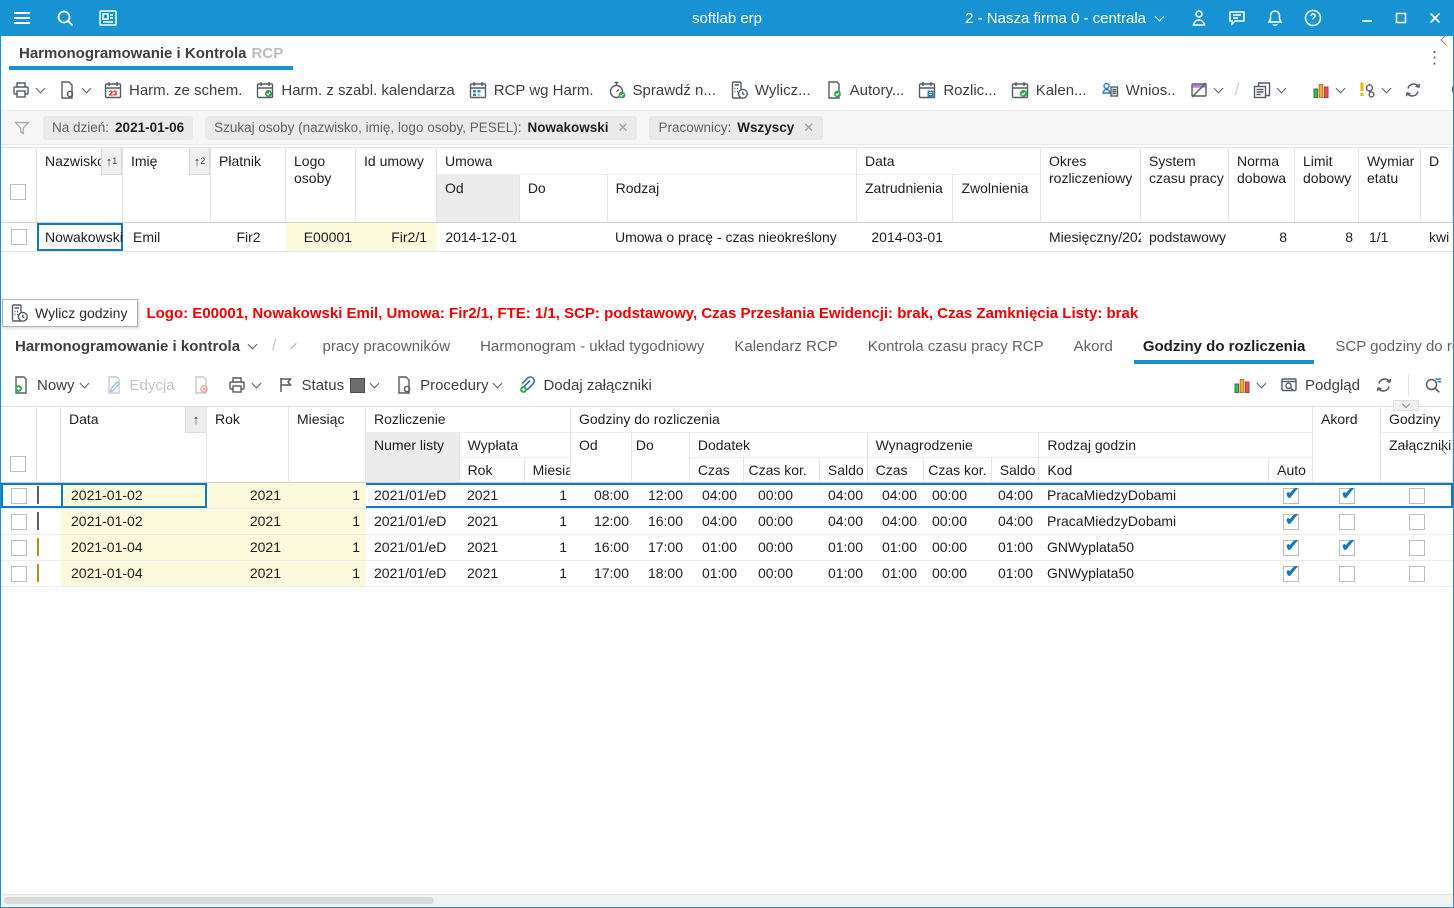 This screenshot has width=1454, height=908. What do you see at coordinates (108, 18) in the screenshot?
I see `news-icon` at bounding box center [108, 18].